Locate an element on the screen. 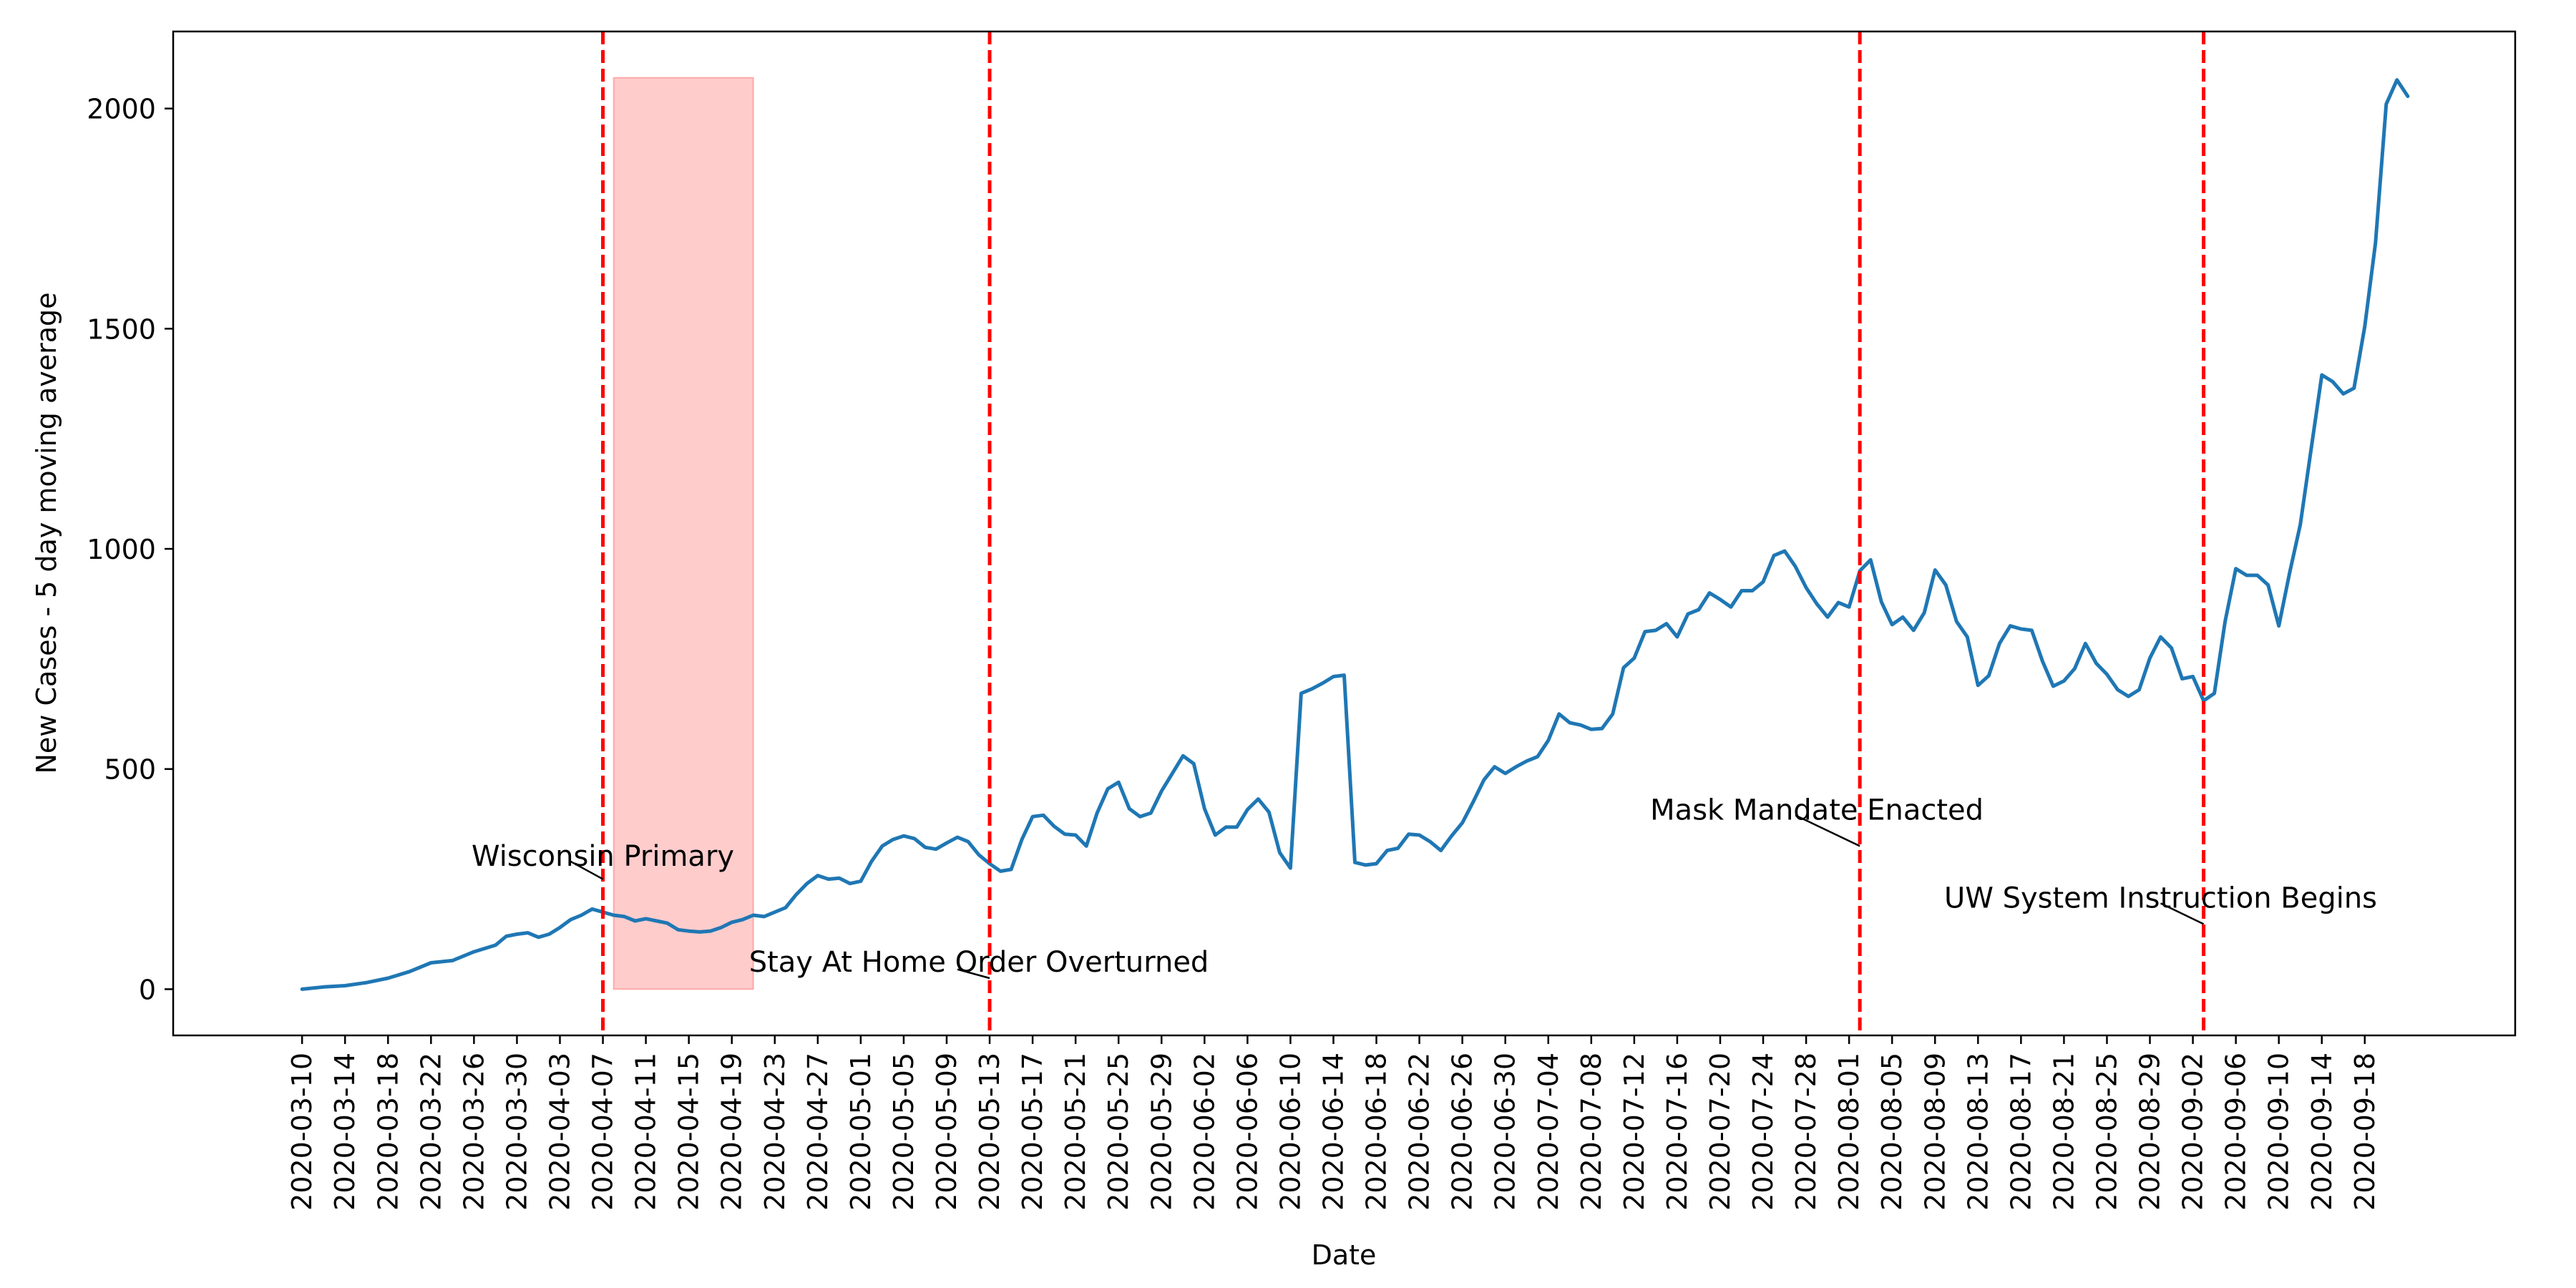  x-tick-label-18: 2020-05-21 is located at coordinates (1075, 1132).